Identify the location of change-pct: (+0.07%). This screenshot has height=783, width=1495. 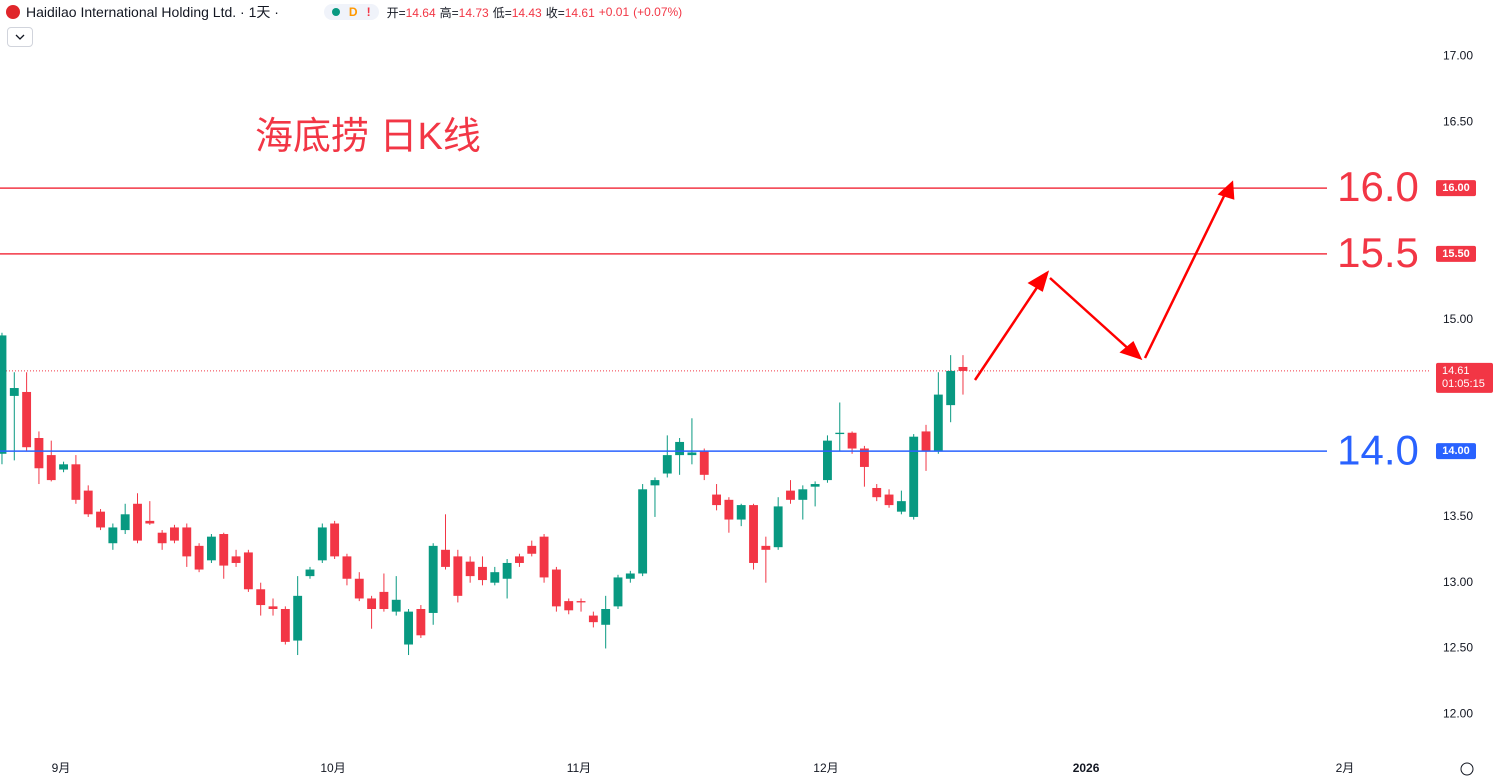
(658, 12).